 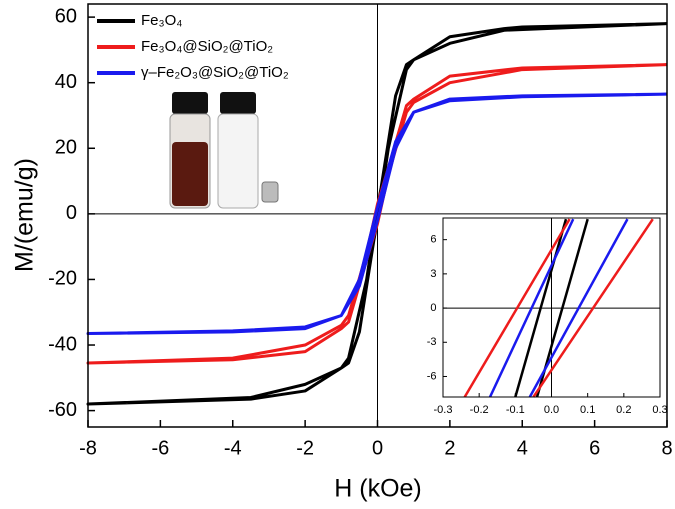 What do you see at coordinates (377, 448) in the screenshot?
I see `x-tick-label: 0` at bounding box center [377, 448].